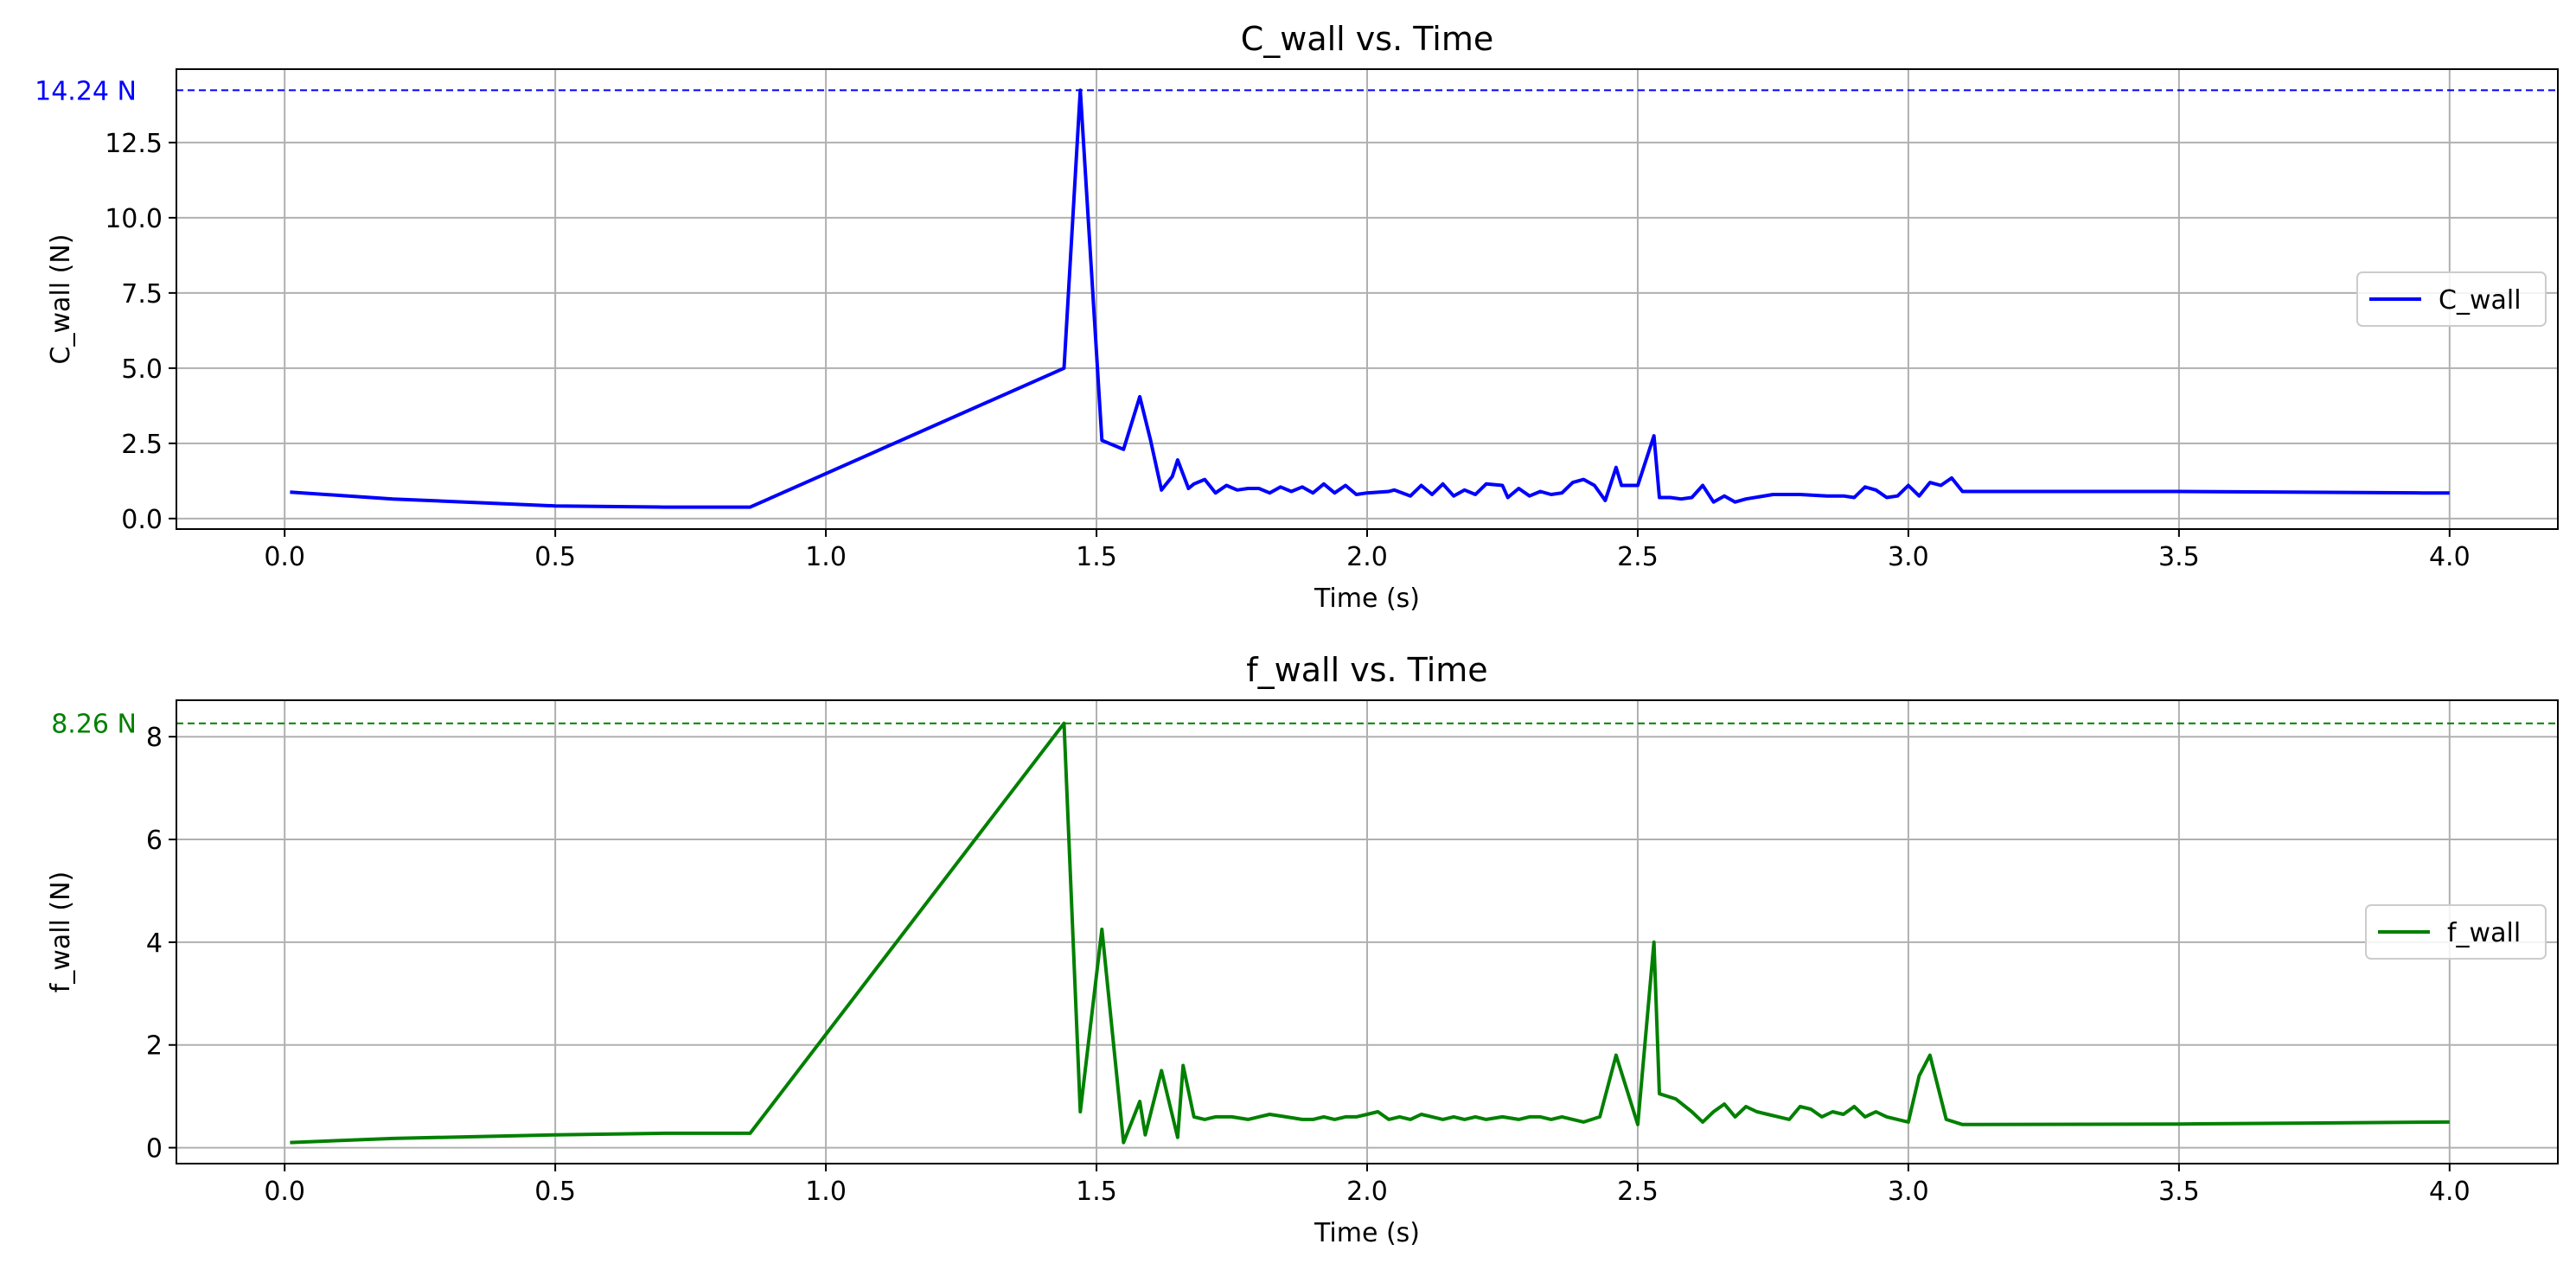 The image size is (2576, 1276). Describe the element at coordinates (142, 445) in the screenshot. I see `y-tick-label: 2.5` at that location.